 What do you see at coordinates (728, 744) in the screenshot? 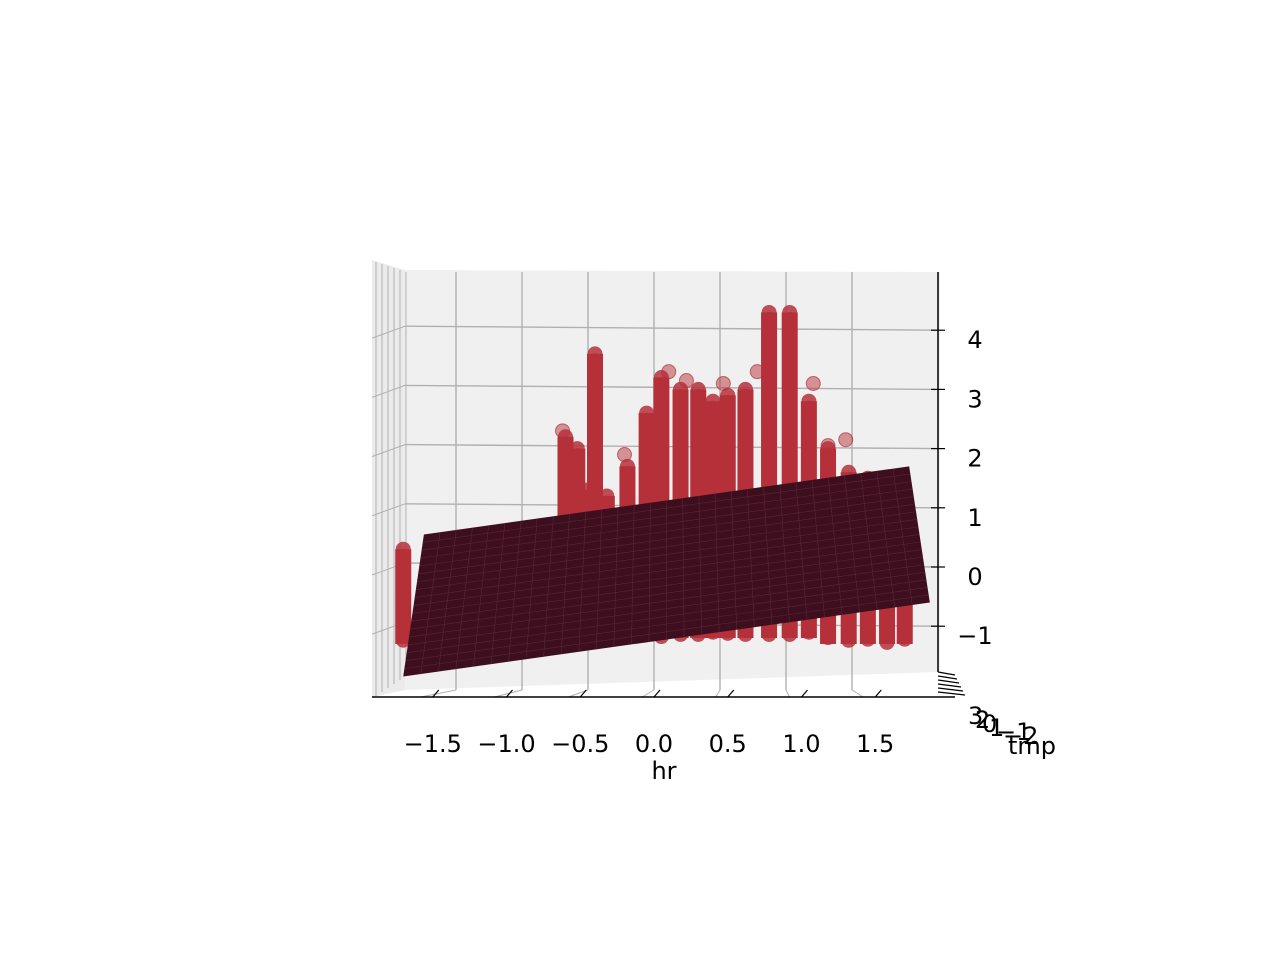
I see `x-tick-label: 0.5` at bounding box center [728, 744].